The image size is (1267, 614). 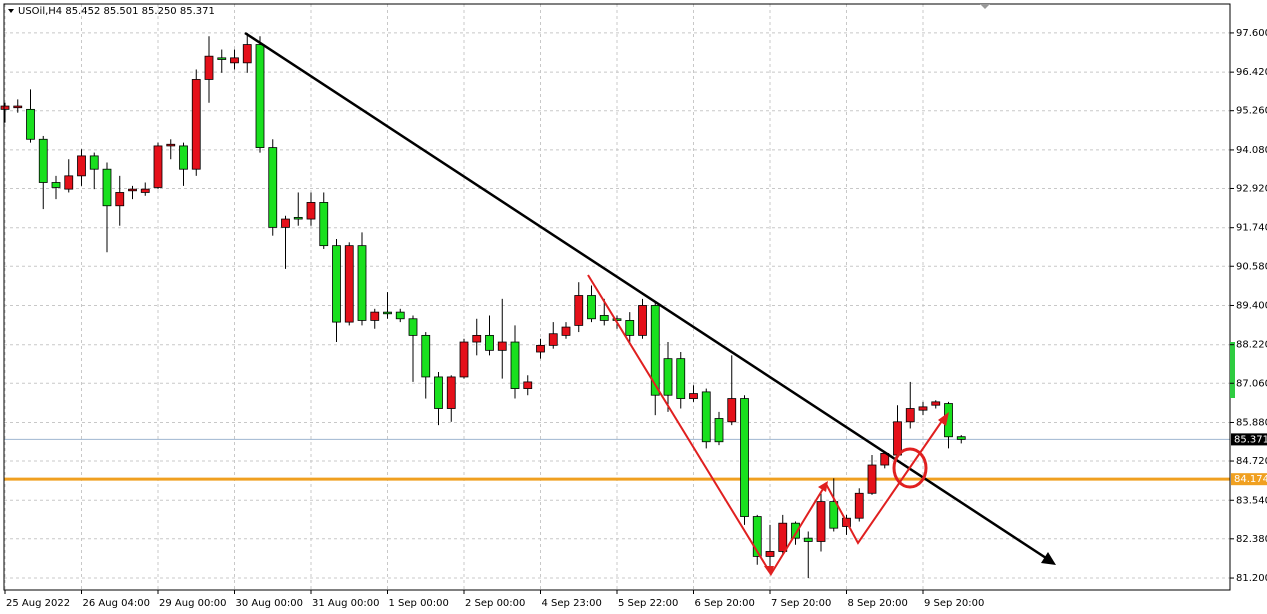 What do you see at coordinates (1251, 188) in the screenshot?
I see `y-tick-label: 92.920` at bounding box center [1251, 188].